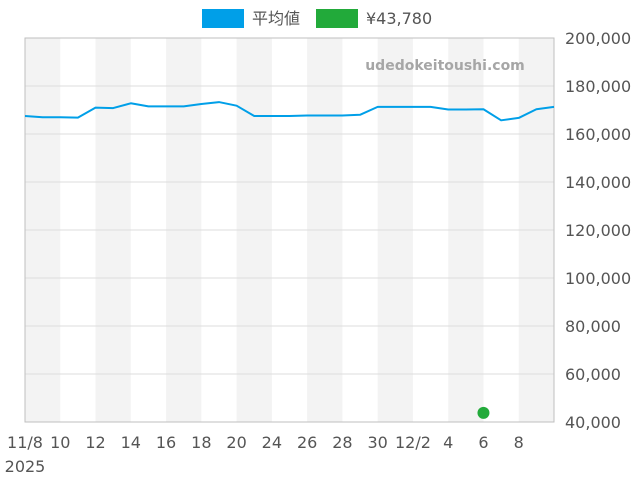 Image resolution: width=640 pixels, height=484 pixels. Describe the element at coordinates (25, 442) in the screenshot. I see `x-tick-label: 11/8` at that location.